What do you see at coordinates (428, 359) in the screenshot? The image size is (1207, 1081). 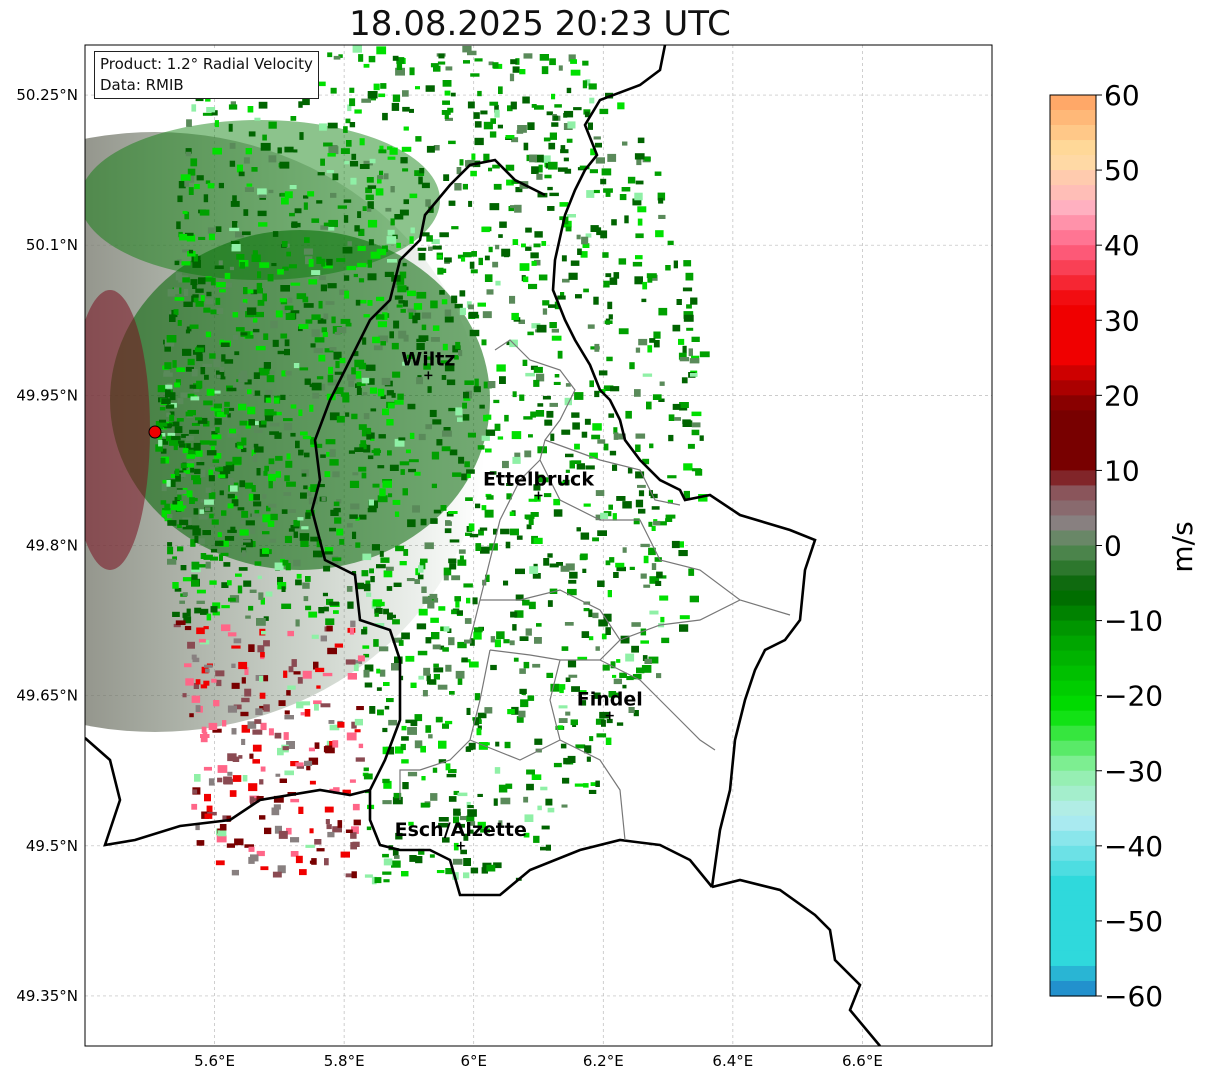 I see `city-label: Wiltz` at bounding box center [428, 359].